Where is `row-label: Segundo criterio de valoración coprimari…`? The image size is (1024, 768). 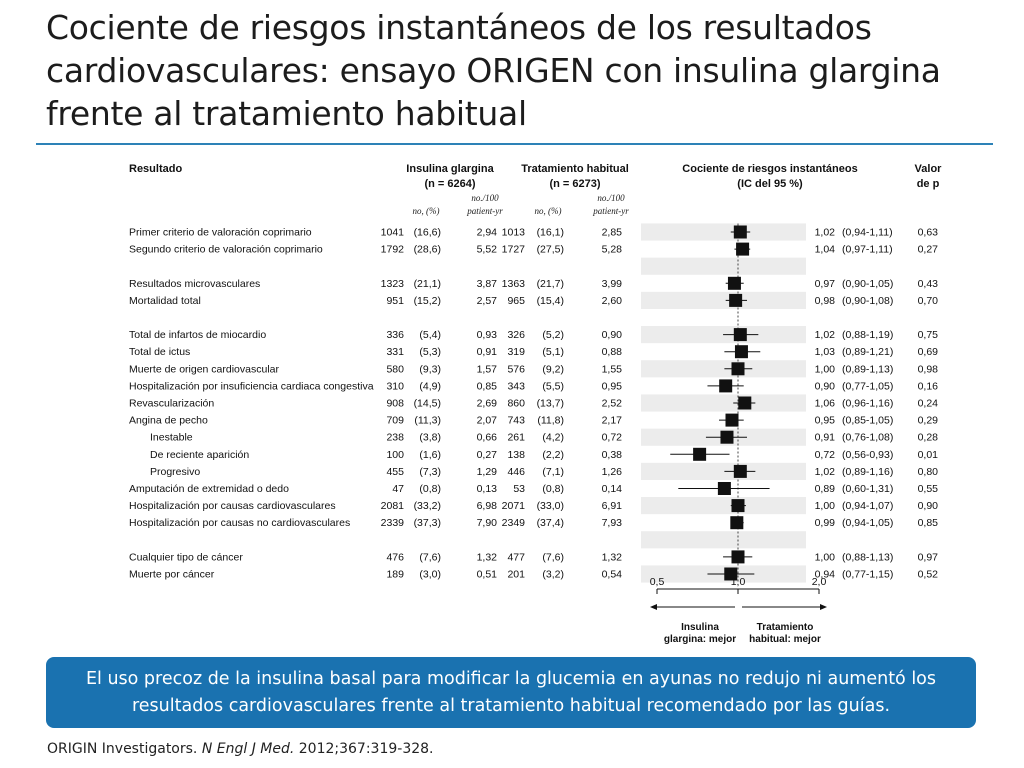
row-label: Segundo criterio de valoración coprimari… is located at coordinates (226, 250).